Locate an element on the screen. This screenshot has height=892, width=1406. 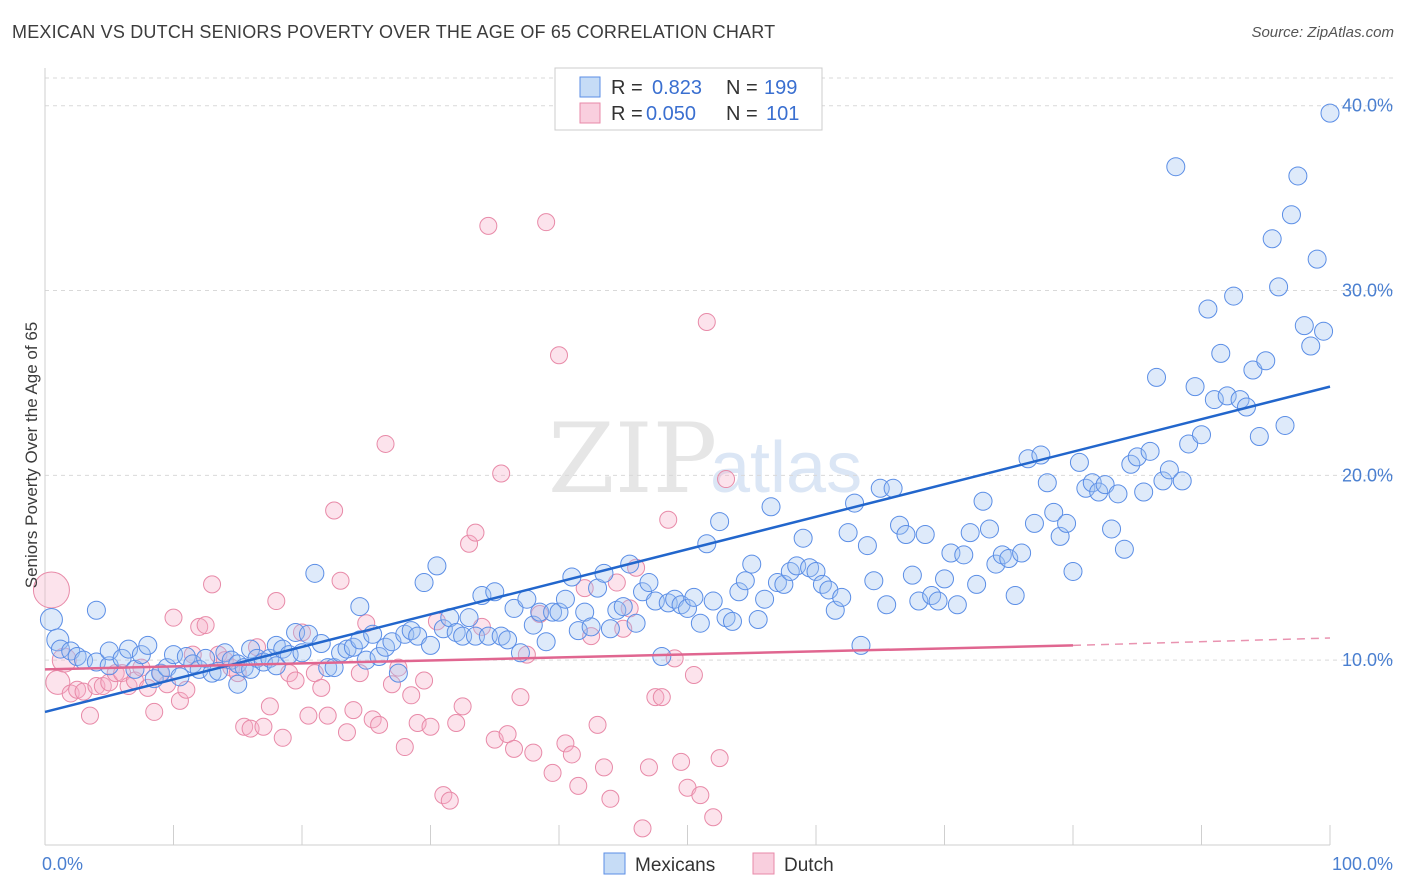
y-tick-label: 40.0% is located at coordinates (1367, 106).